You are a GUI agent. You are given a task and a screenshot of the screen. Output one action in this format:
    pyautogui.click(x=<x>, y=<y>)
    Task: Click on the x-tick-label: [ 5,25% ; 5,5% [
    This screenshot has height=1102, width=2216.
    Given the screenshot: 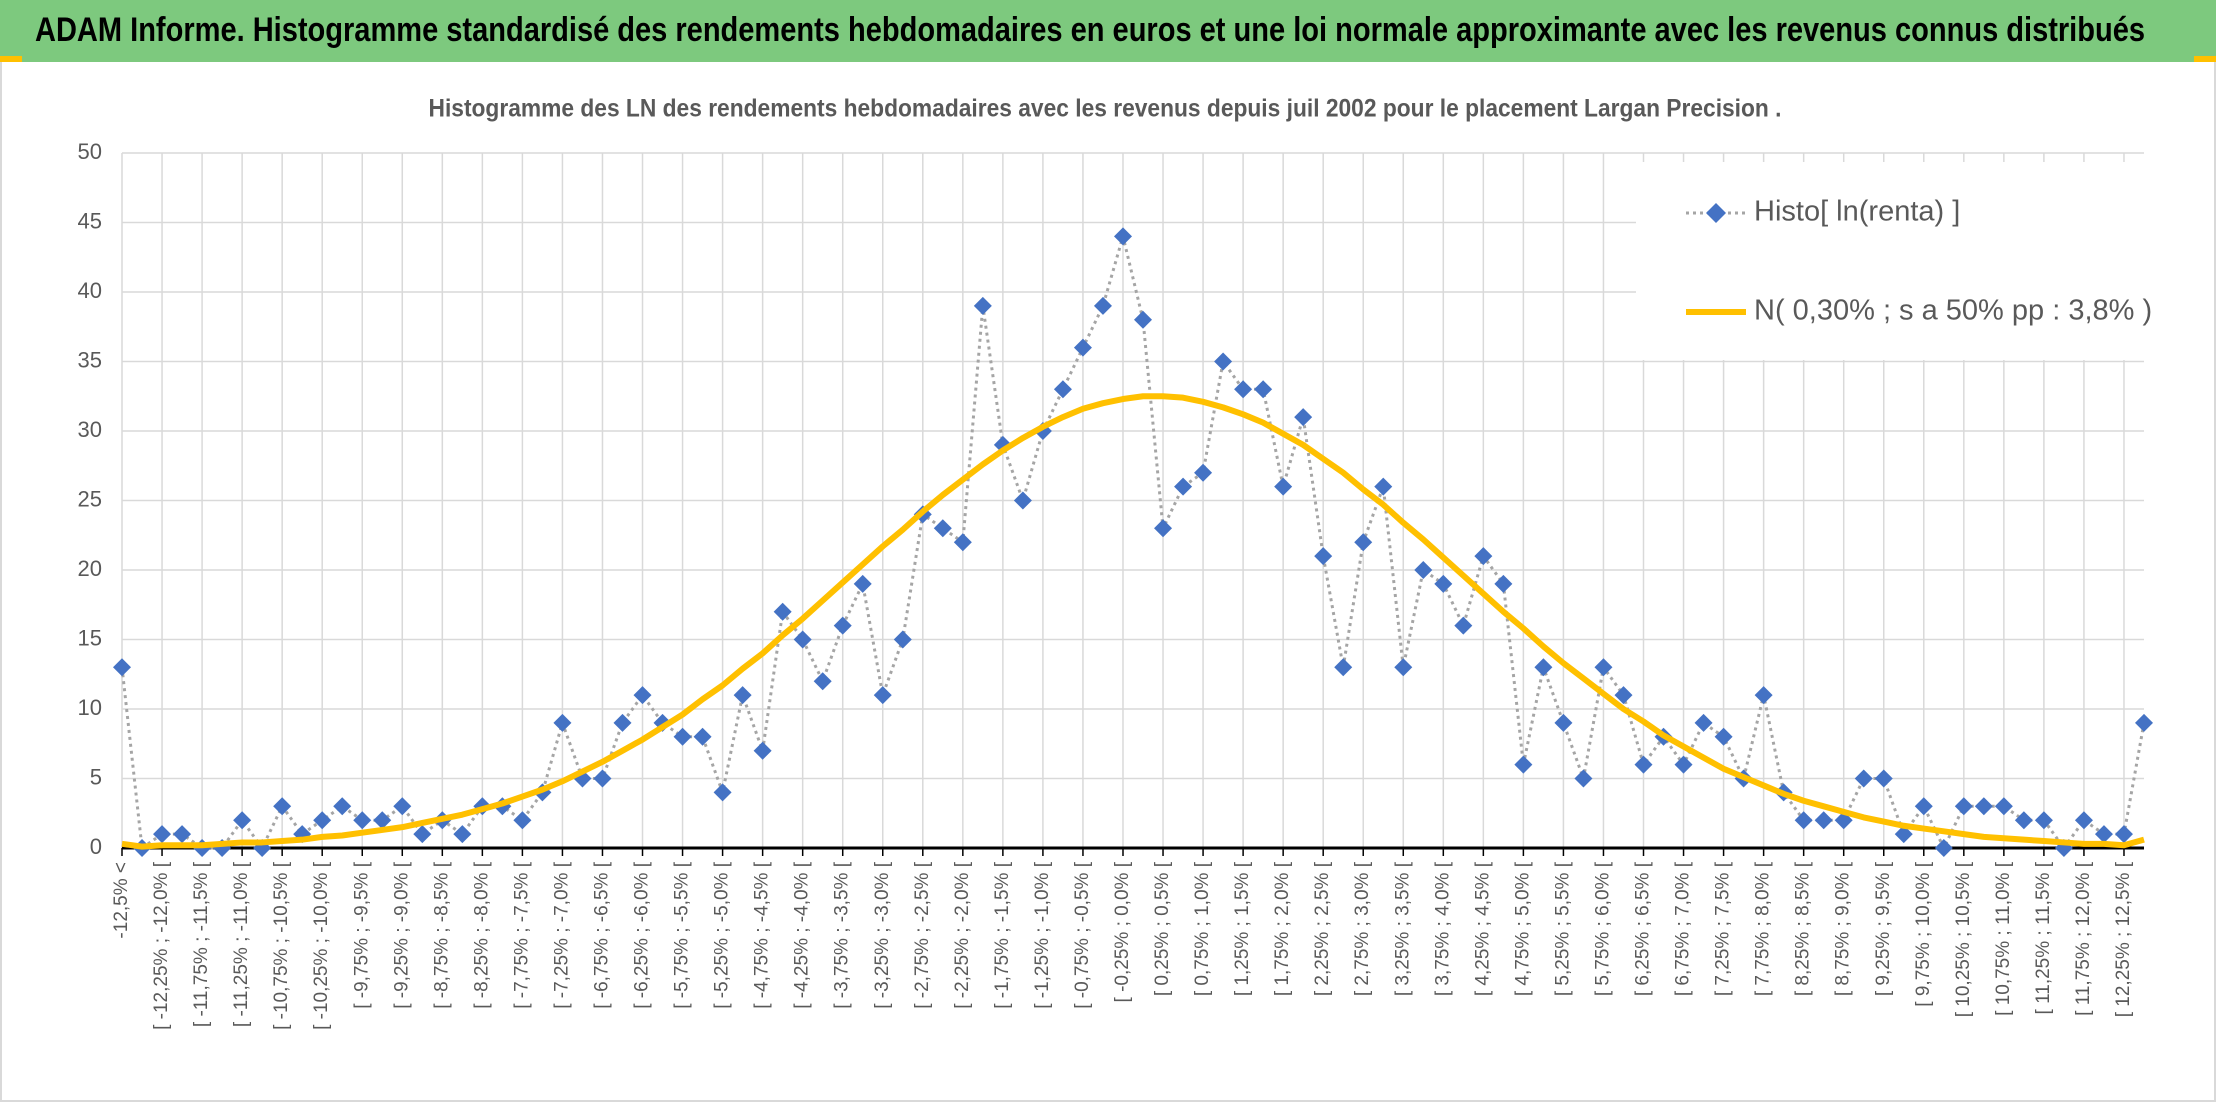 What is the action you would take?
    pyautogui.click(x=1562, y=928)
    